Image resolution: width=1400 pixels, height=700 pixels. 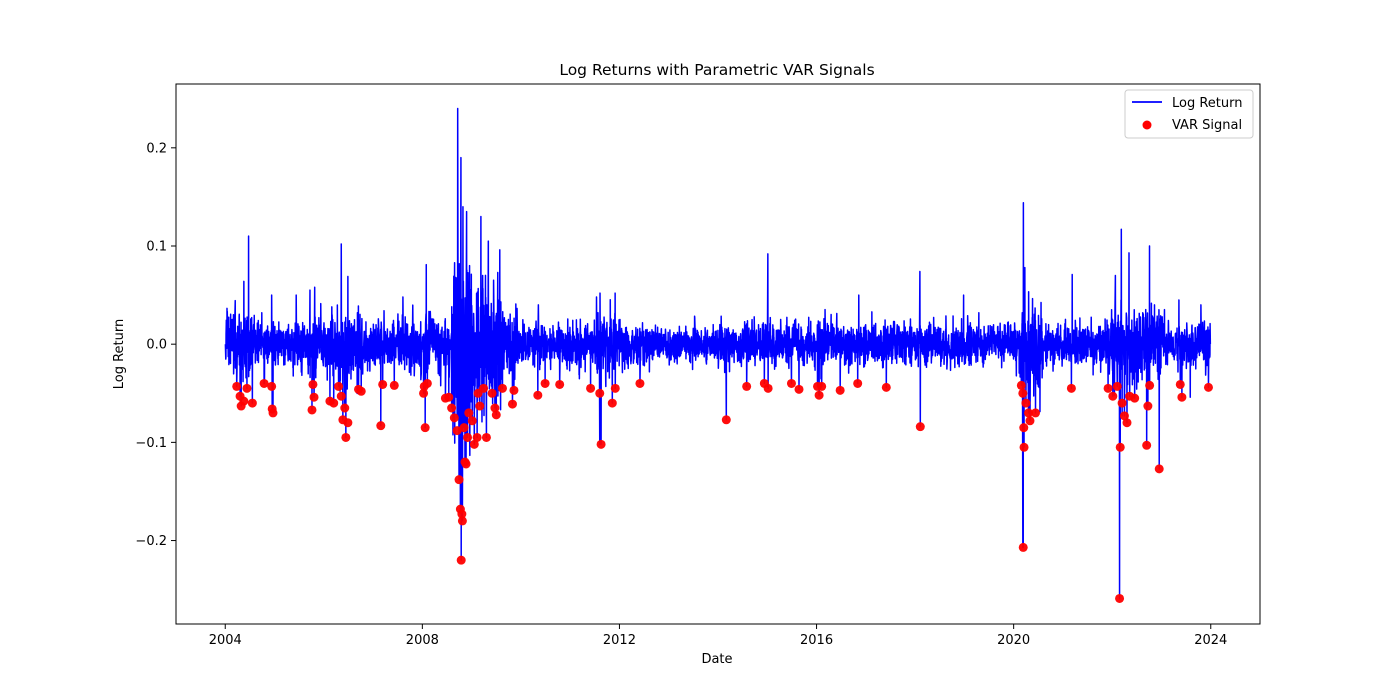 I want to click on x-tick-label: 2016, so click(x=816, y=640).